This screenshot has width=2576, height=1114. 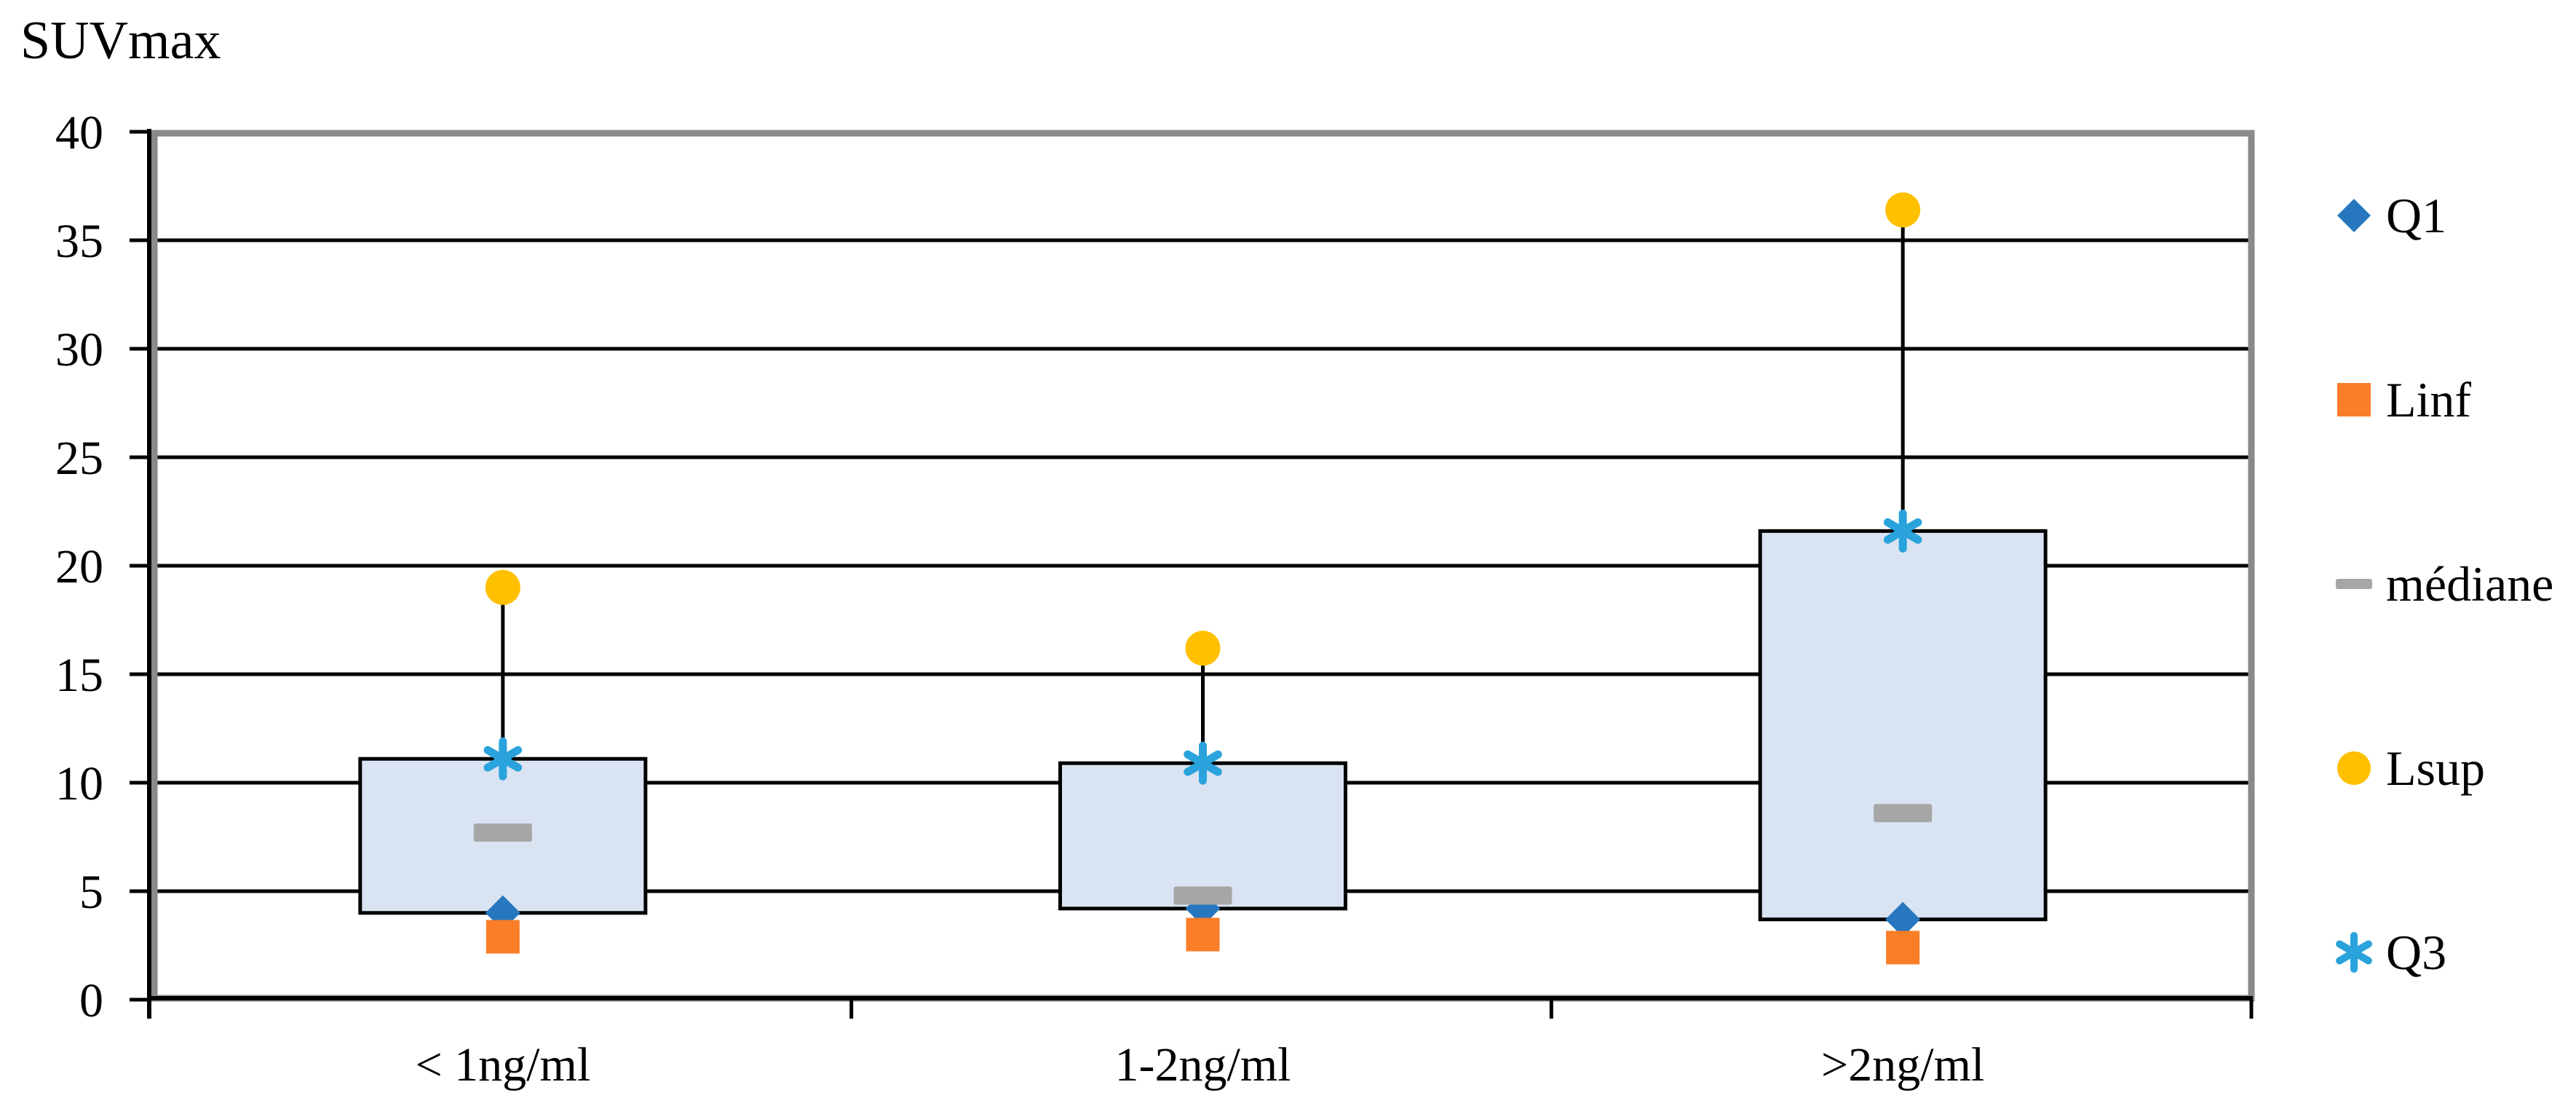 I want to click on y-axis-label: 30, so click(x=79, y=349).